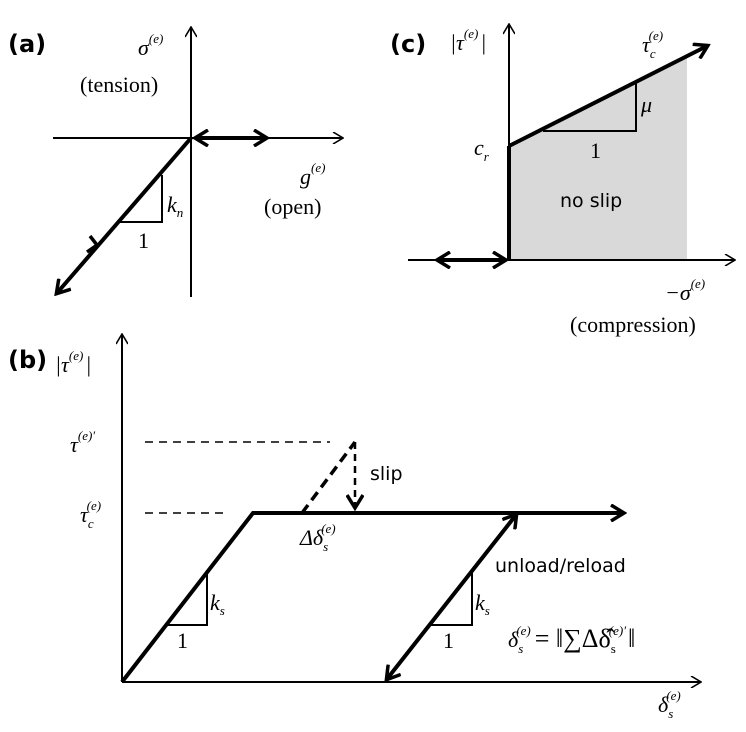 The height and width of the screenshot is (732, 746). I want to click on b-y-sup: (e), so click(76, 355).